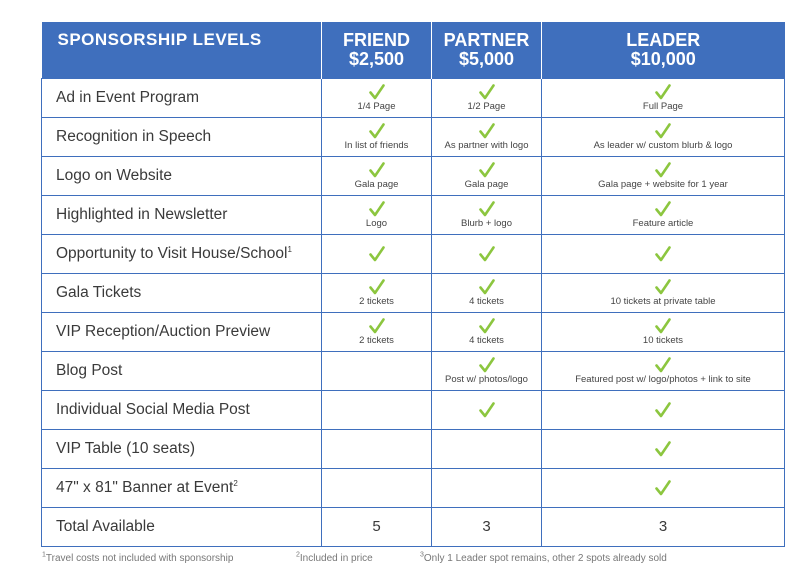 The image size is (800, 580). Describe the element at coordinates (376, 145) in the screenshot. I see `cell-note: In list of friends` at that location.